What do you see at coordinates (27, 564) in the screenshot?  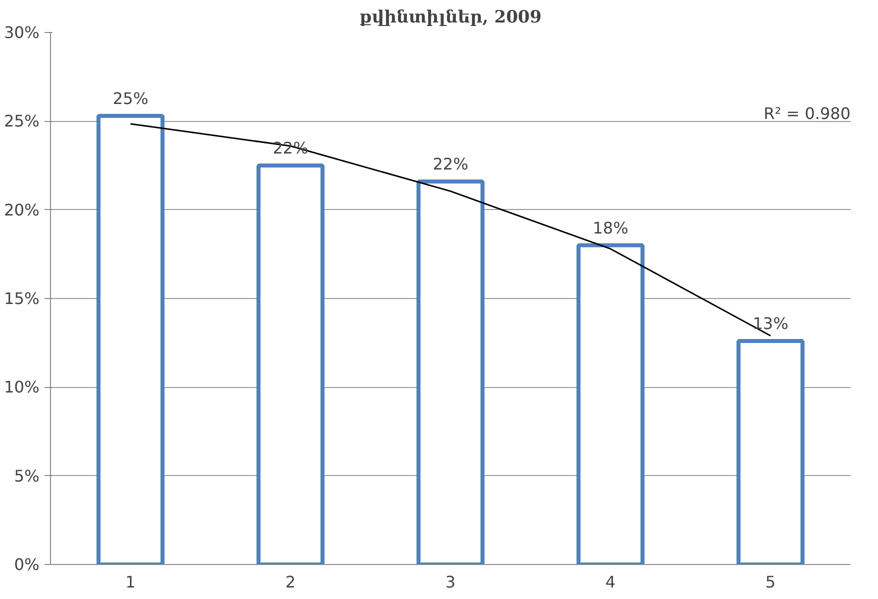 I see `y-tick-label: 0%` at bounding box center [27, 564].